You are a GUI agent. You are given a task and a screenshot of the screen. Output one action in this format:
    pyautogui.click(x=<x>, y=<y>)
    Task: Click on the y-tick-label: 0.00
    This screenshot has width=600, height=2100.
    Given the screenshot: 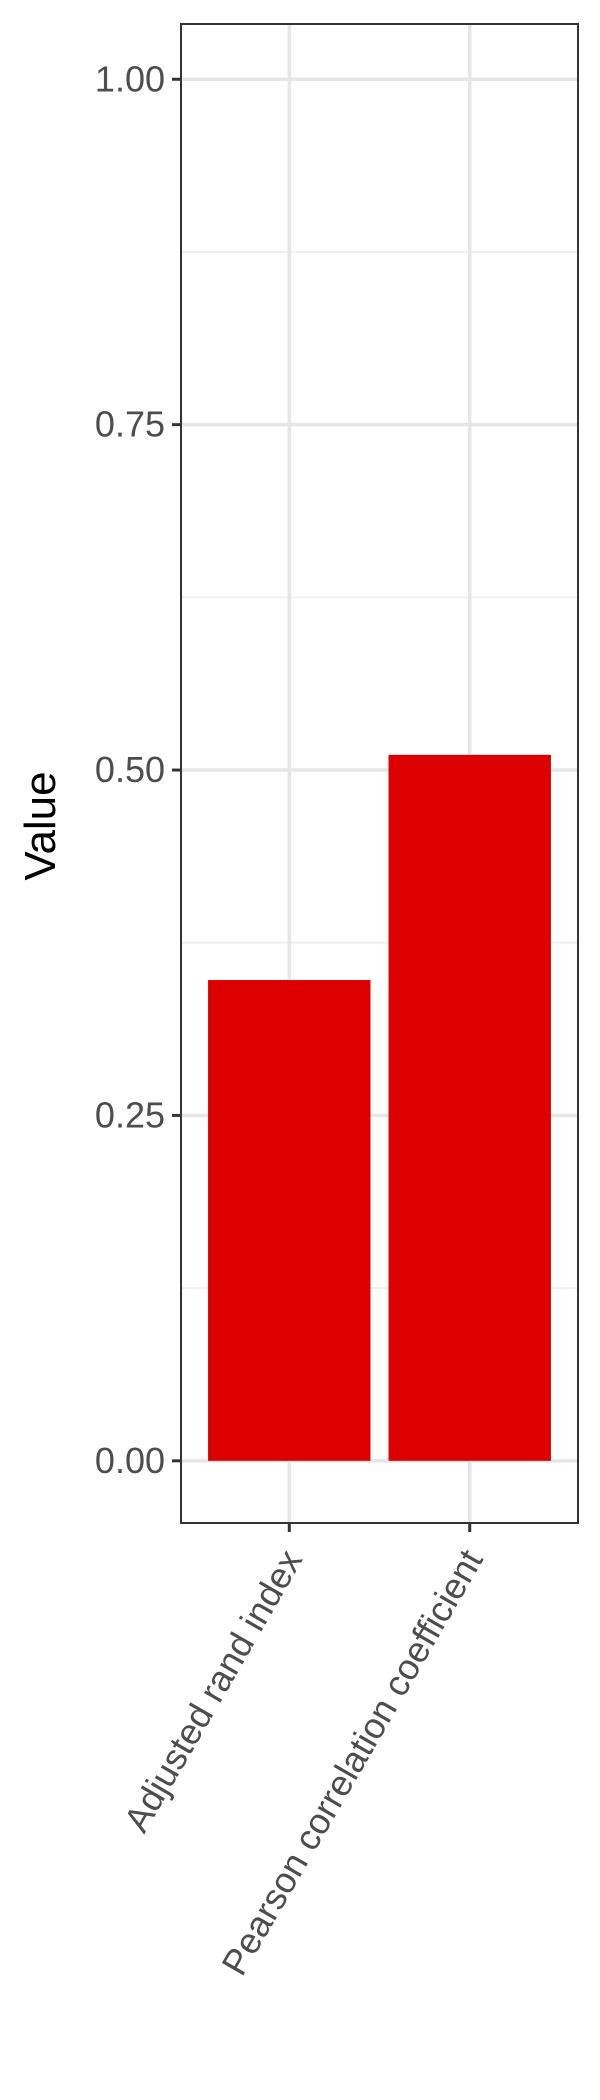 What is the action you would take?
    pyautogui.click(x=130, y=1460)
    